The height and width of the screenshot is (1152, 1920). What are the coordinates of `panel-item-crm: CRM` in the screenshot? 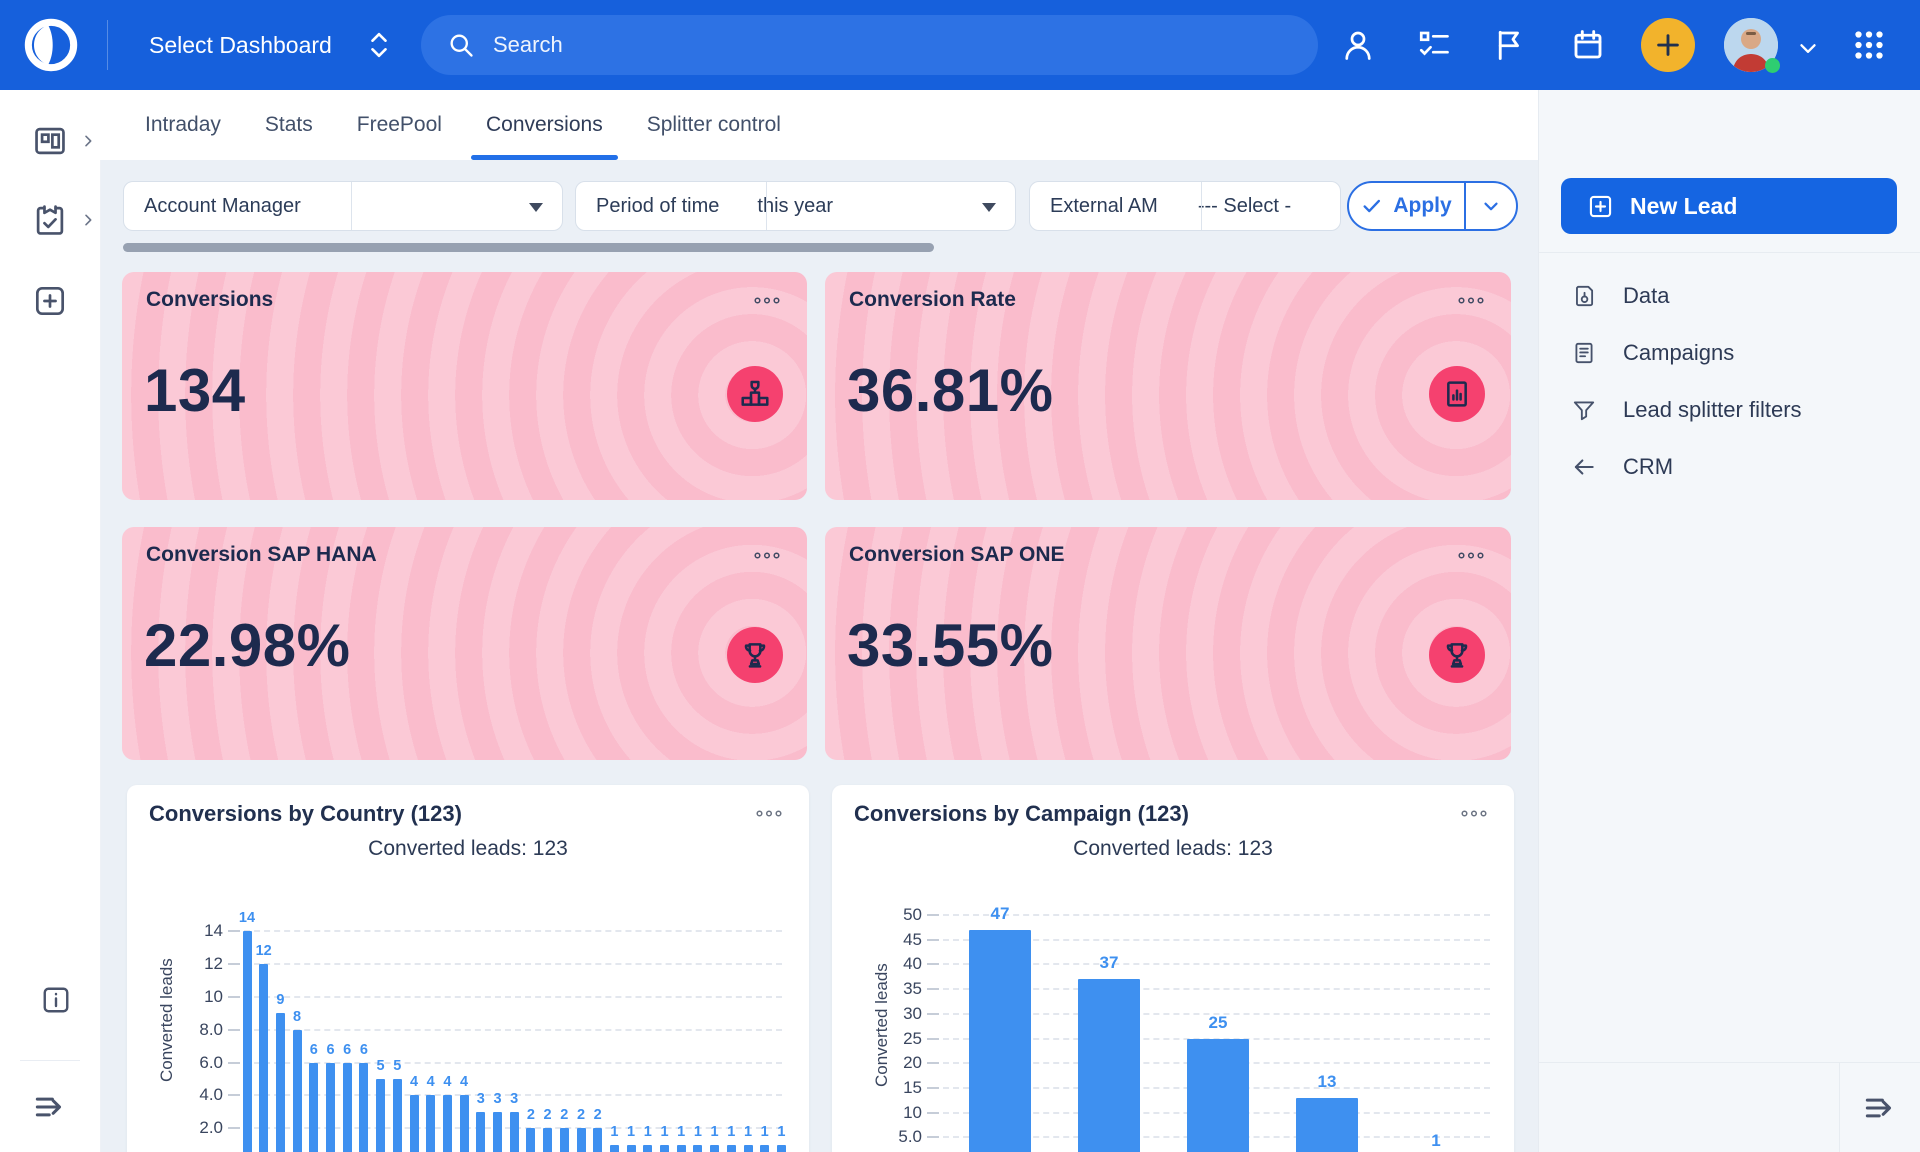 It's located at (1729, 466).